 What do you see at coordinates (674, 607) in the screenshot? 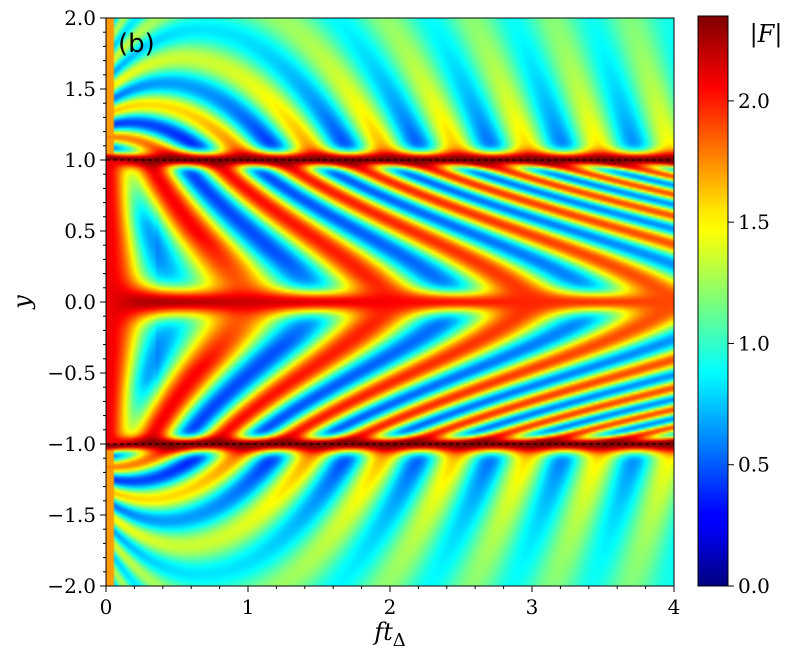
I see `x-tick-label: 4` at bounding box center [674, 607].